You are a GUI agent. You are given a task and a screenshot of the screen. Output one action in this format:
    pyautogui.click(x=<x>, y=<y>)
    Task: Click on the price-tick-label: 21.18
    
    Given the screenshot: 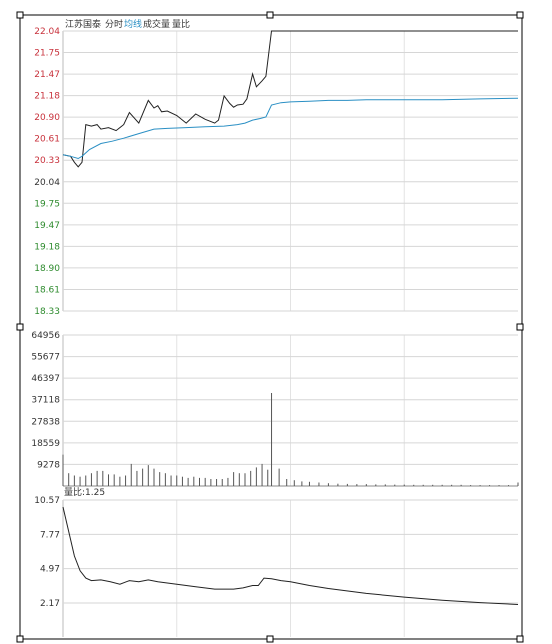 What is the action you would take?
    pyautogui.click(x=47, y=97)
    